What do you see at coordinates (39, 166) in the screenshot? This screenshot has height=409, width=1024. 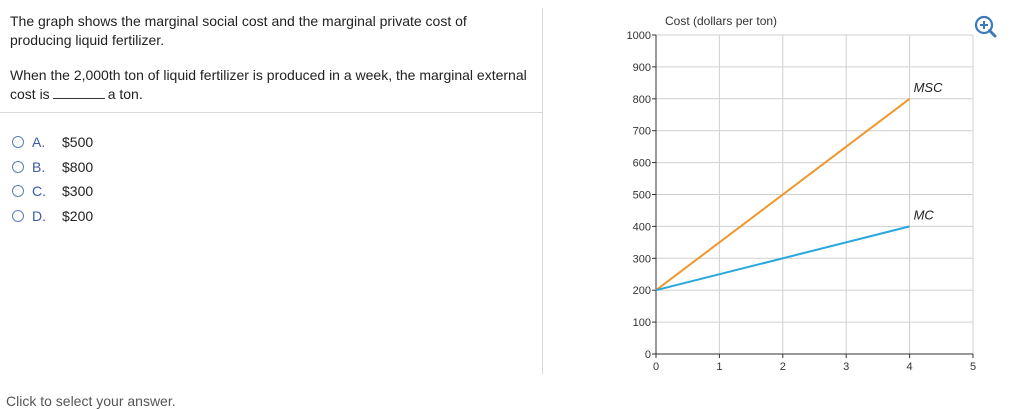 I see `choice-letter: B.` at bounding box center [39, 166].